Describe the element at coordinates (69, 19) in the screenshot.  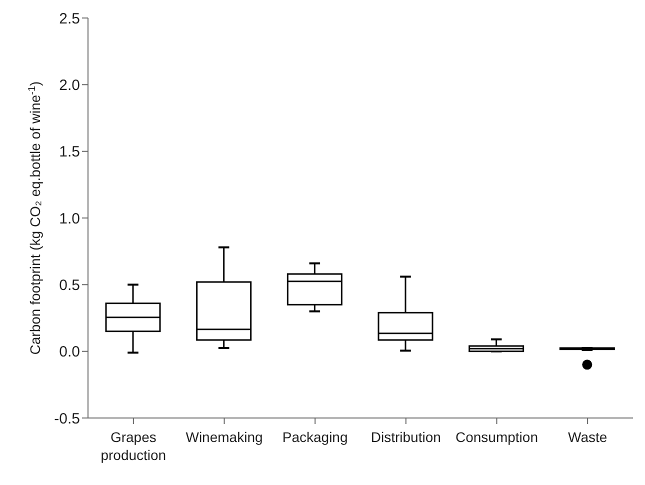
I see `y-tick-label: 2.5` at that location.